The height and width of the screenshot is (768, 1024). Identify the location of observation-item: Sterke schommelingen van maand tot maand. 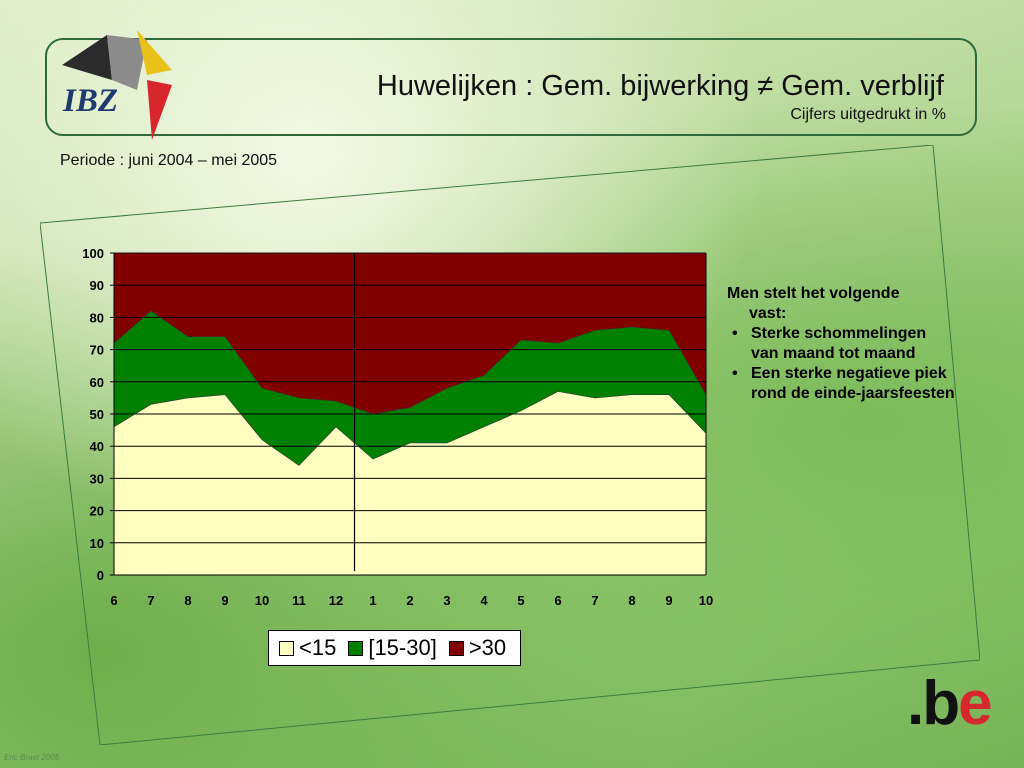
(842, 344).